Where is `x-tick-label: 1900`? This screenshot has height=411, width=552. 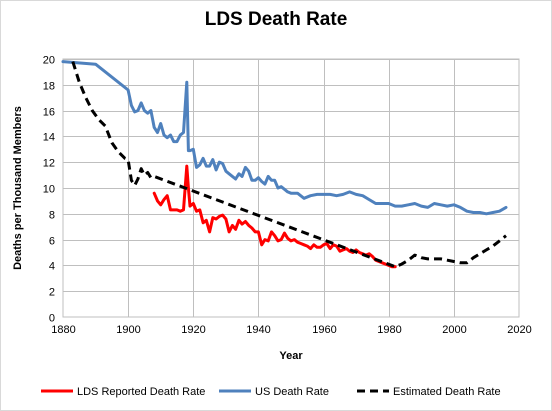 x-tick-label: 1900 is located at coordinates (128, 330).